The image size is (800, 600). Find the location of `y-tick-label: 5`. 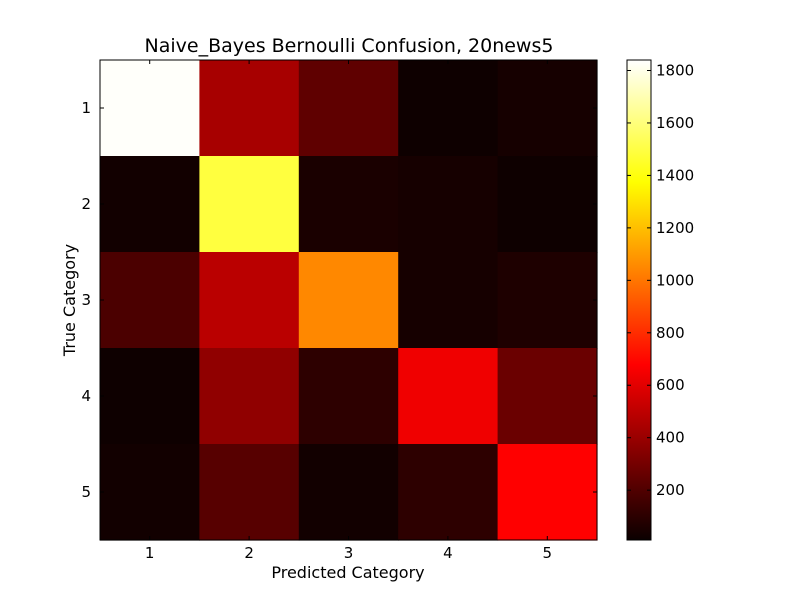

y-tick-label: 5 is located at coordinates (86, 492).